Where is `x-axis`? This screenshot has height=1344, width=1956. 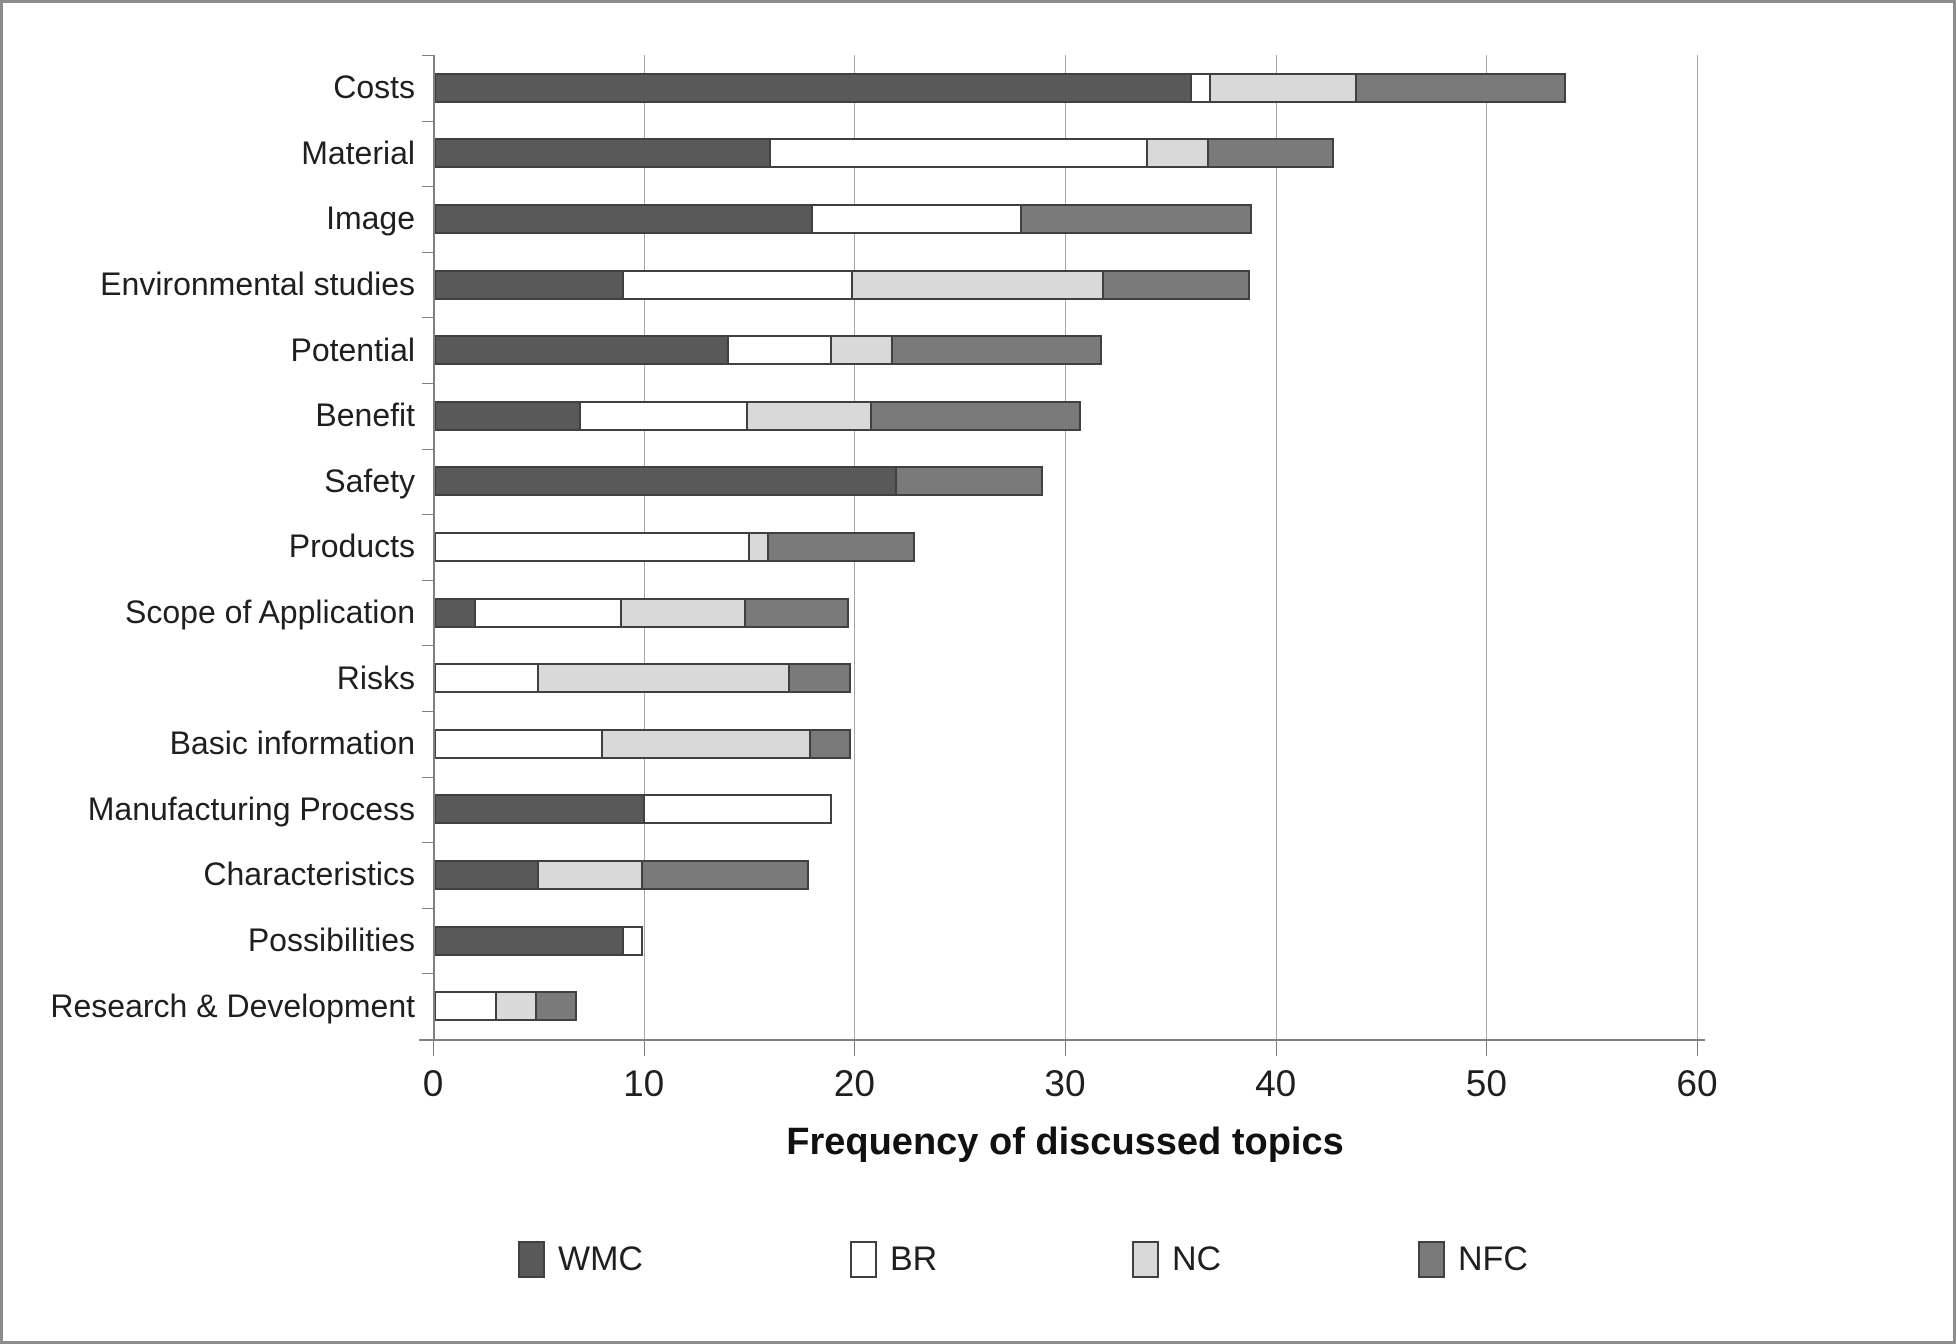 x-axis is located at coordinates (1062, 1040).